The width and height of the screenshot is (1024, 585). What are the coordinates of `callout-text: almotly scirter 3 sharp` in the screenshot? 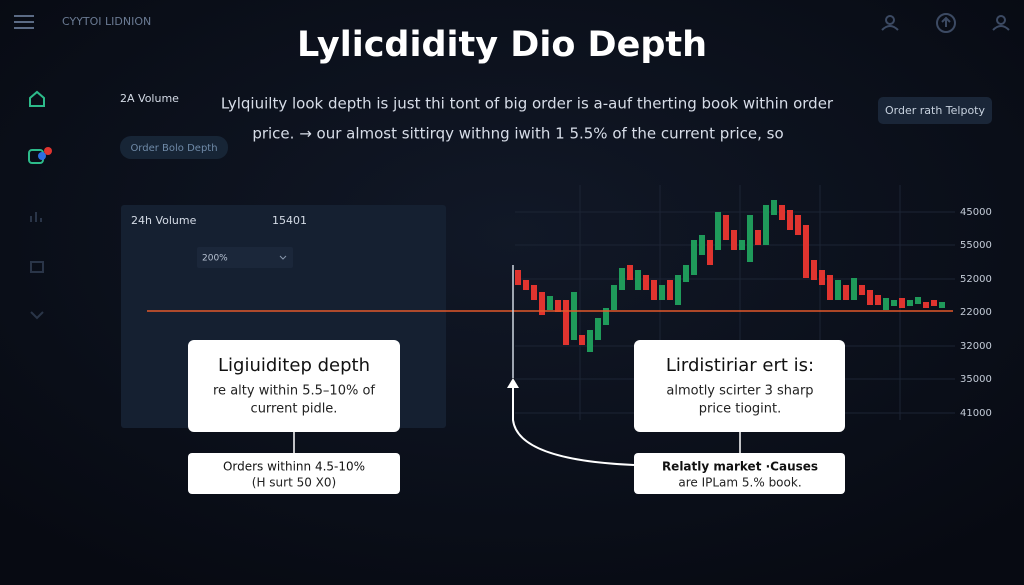 It's located at (739, 391).